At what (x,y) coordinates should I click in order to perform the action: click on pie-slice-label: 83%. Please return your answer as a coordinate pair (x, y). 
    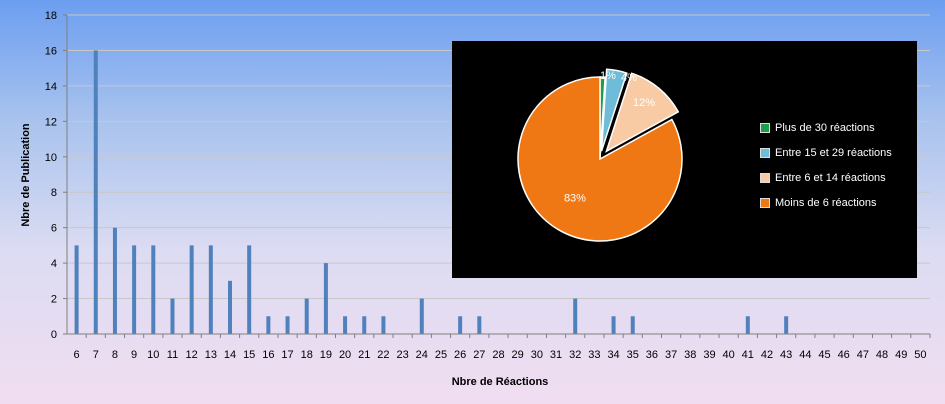
    Looking at the image, I should click on (575, 198).